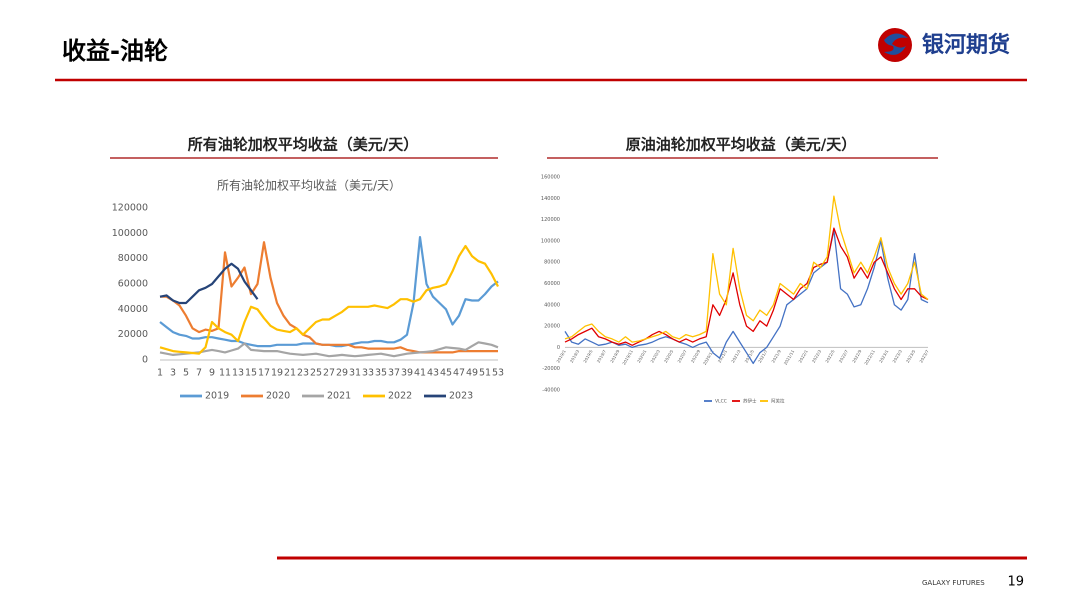 This screenshot has width=1080, height=608. What do you see at coordinates (225, 373) in the screenshot?
I see `x-tick-label: 11` at bounding box center [225, 373].